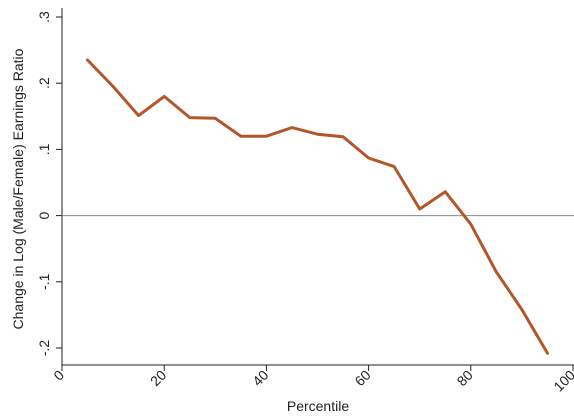  Describe the element at coordinates (465, 378) in the screenshot. I see `x-tick-label: 80` at that location.